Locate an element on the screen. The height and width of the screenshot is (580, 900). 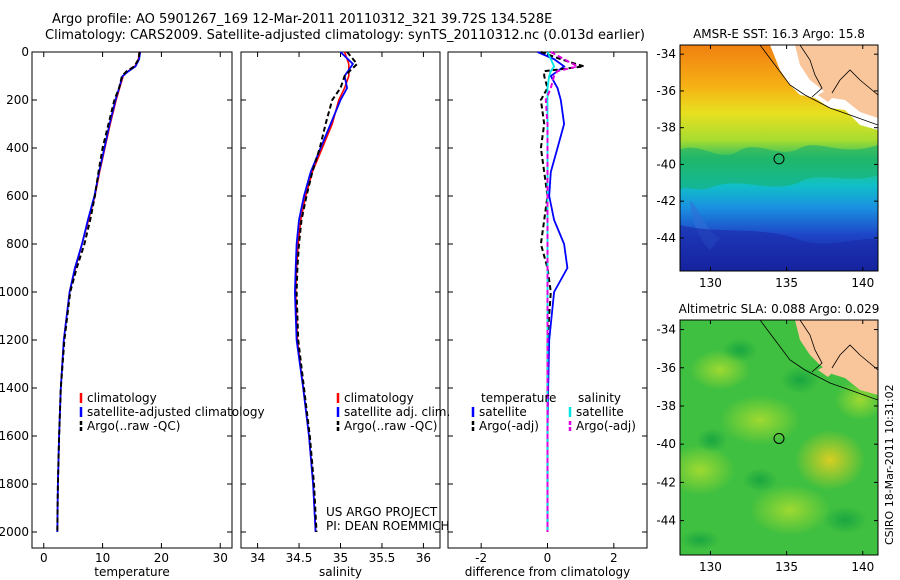
y-tick-label: 1400 is located at coordinates (14, 388).